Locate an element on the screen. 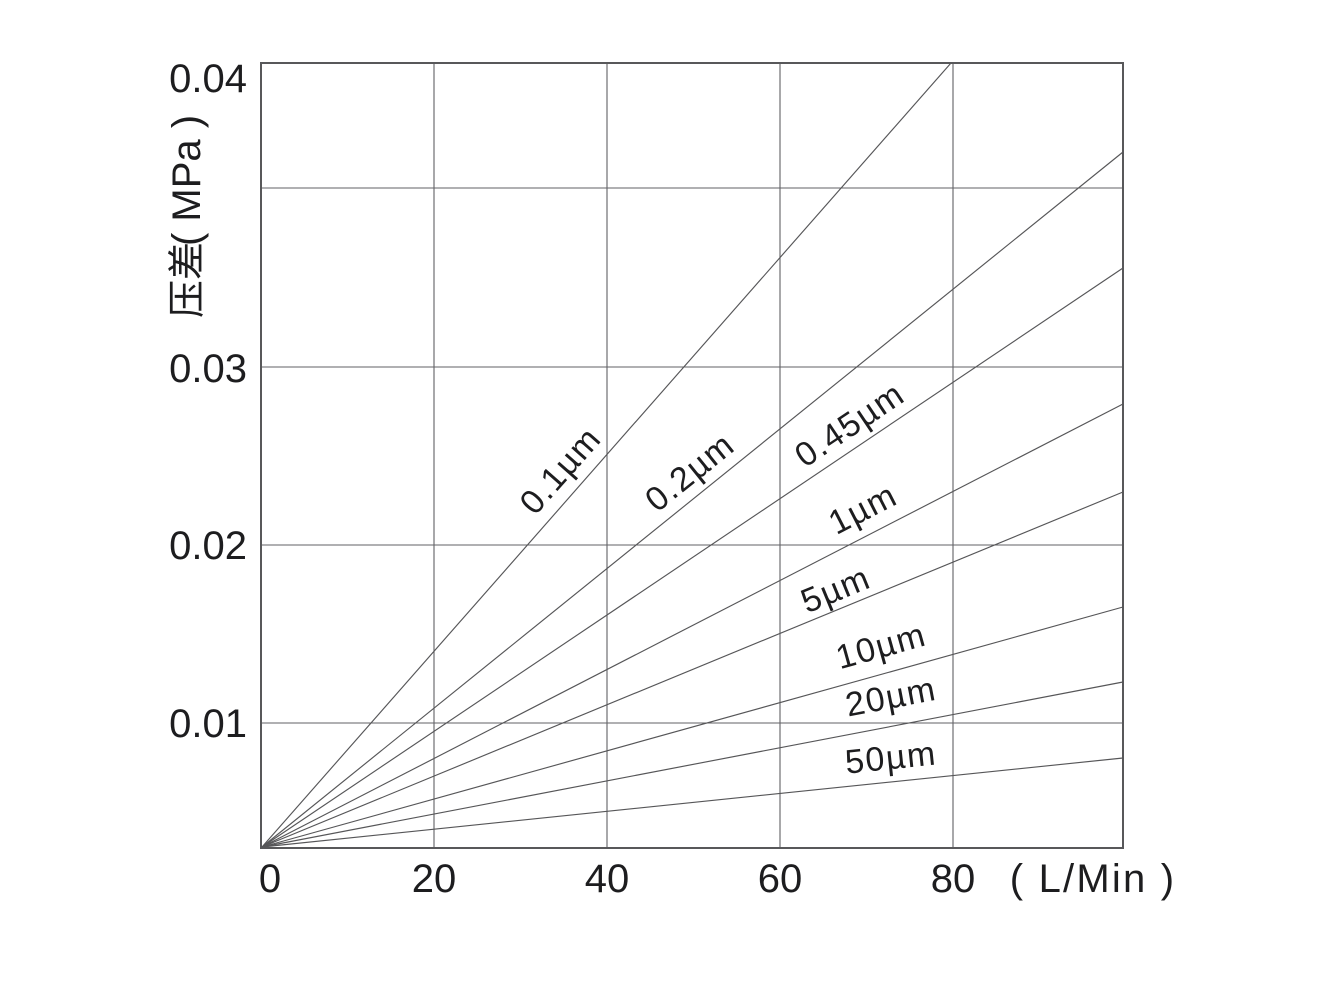  svg-text: 20 is located at coordinates (434, 879).